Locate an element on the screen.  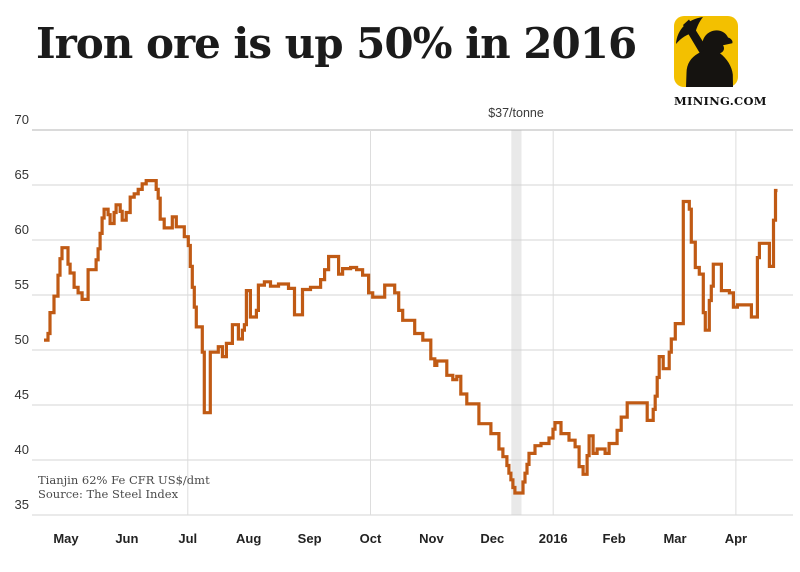
x-axis-label: Aug is located at coordinates (248, 538).